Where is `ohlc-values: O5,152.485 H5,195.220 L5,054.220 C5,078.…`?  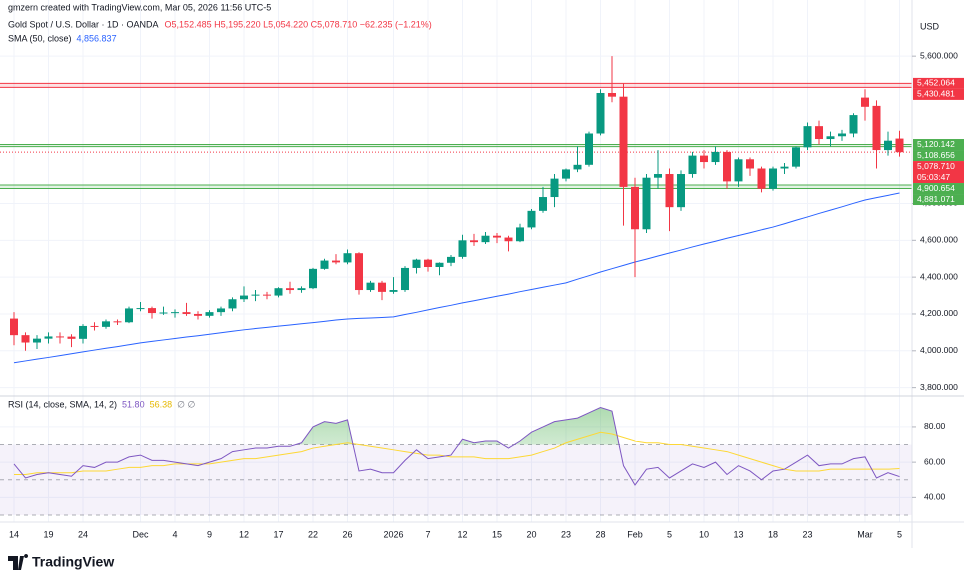 ohlc-values: O5,152.485 H5,195.220 L5,054.220 C5,078.… is located at coordinates (298, 24).